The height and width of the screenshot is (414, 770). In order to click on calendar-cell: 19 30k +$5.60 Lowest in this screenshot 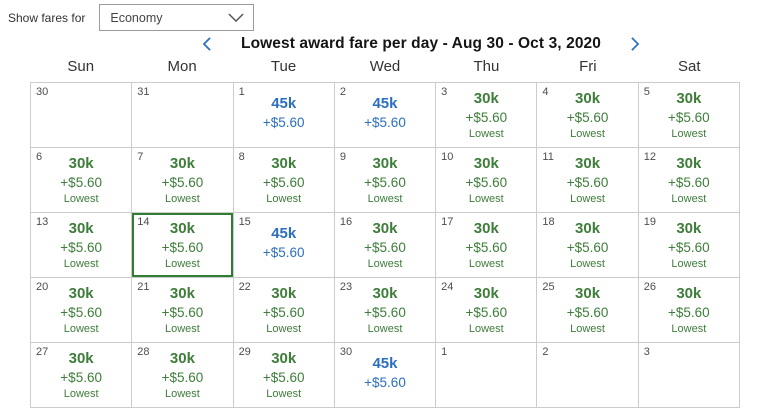, I will do `click(689, 245)`.